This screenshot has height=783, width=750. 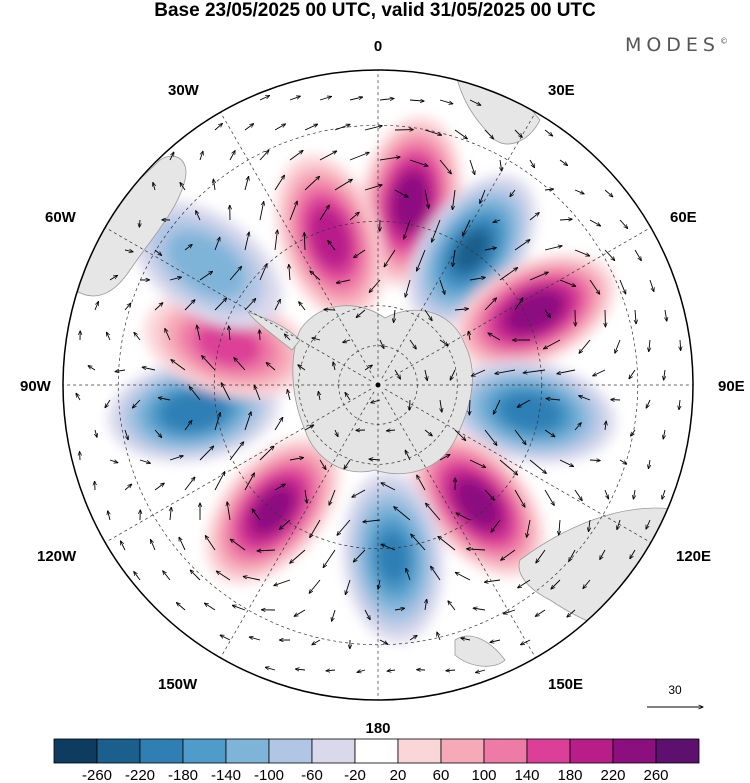 I want to click on colorbar-label: 180, so click(x=569, y=775).